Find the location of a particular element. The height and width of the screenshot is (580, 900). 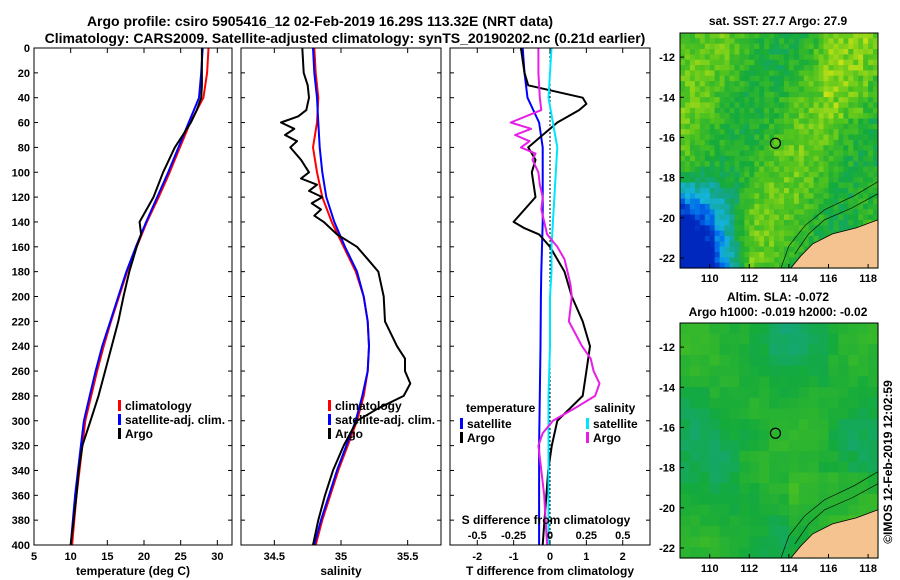

depth-tick-label: 160 is located at coordinates (21, 248).